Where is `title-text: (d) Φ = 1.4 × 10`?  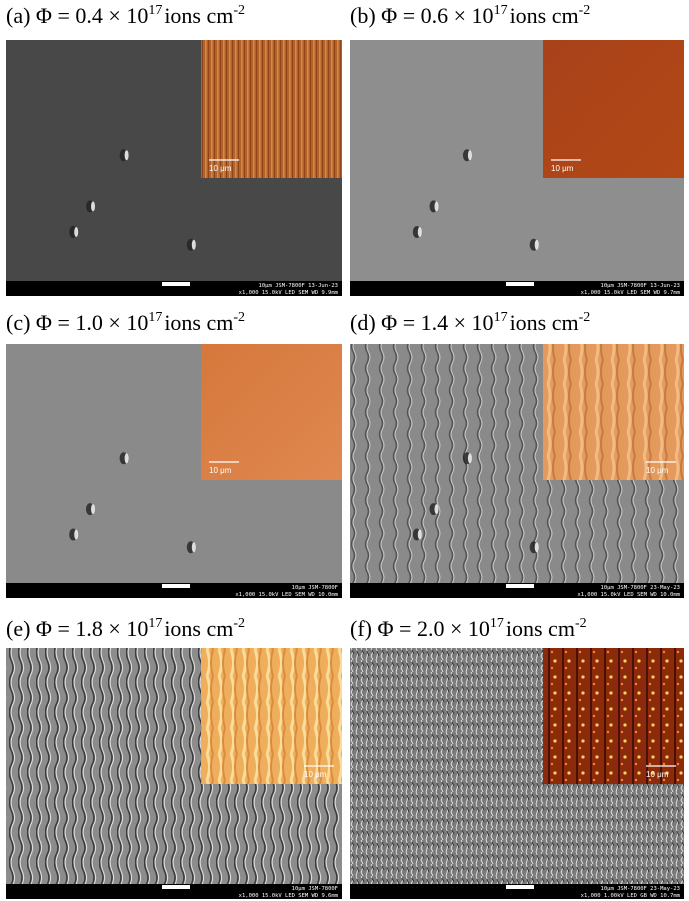 title-text: (d) Φ = 1.4 × 10 is located at coordinates (422, 322).